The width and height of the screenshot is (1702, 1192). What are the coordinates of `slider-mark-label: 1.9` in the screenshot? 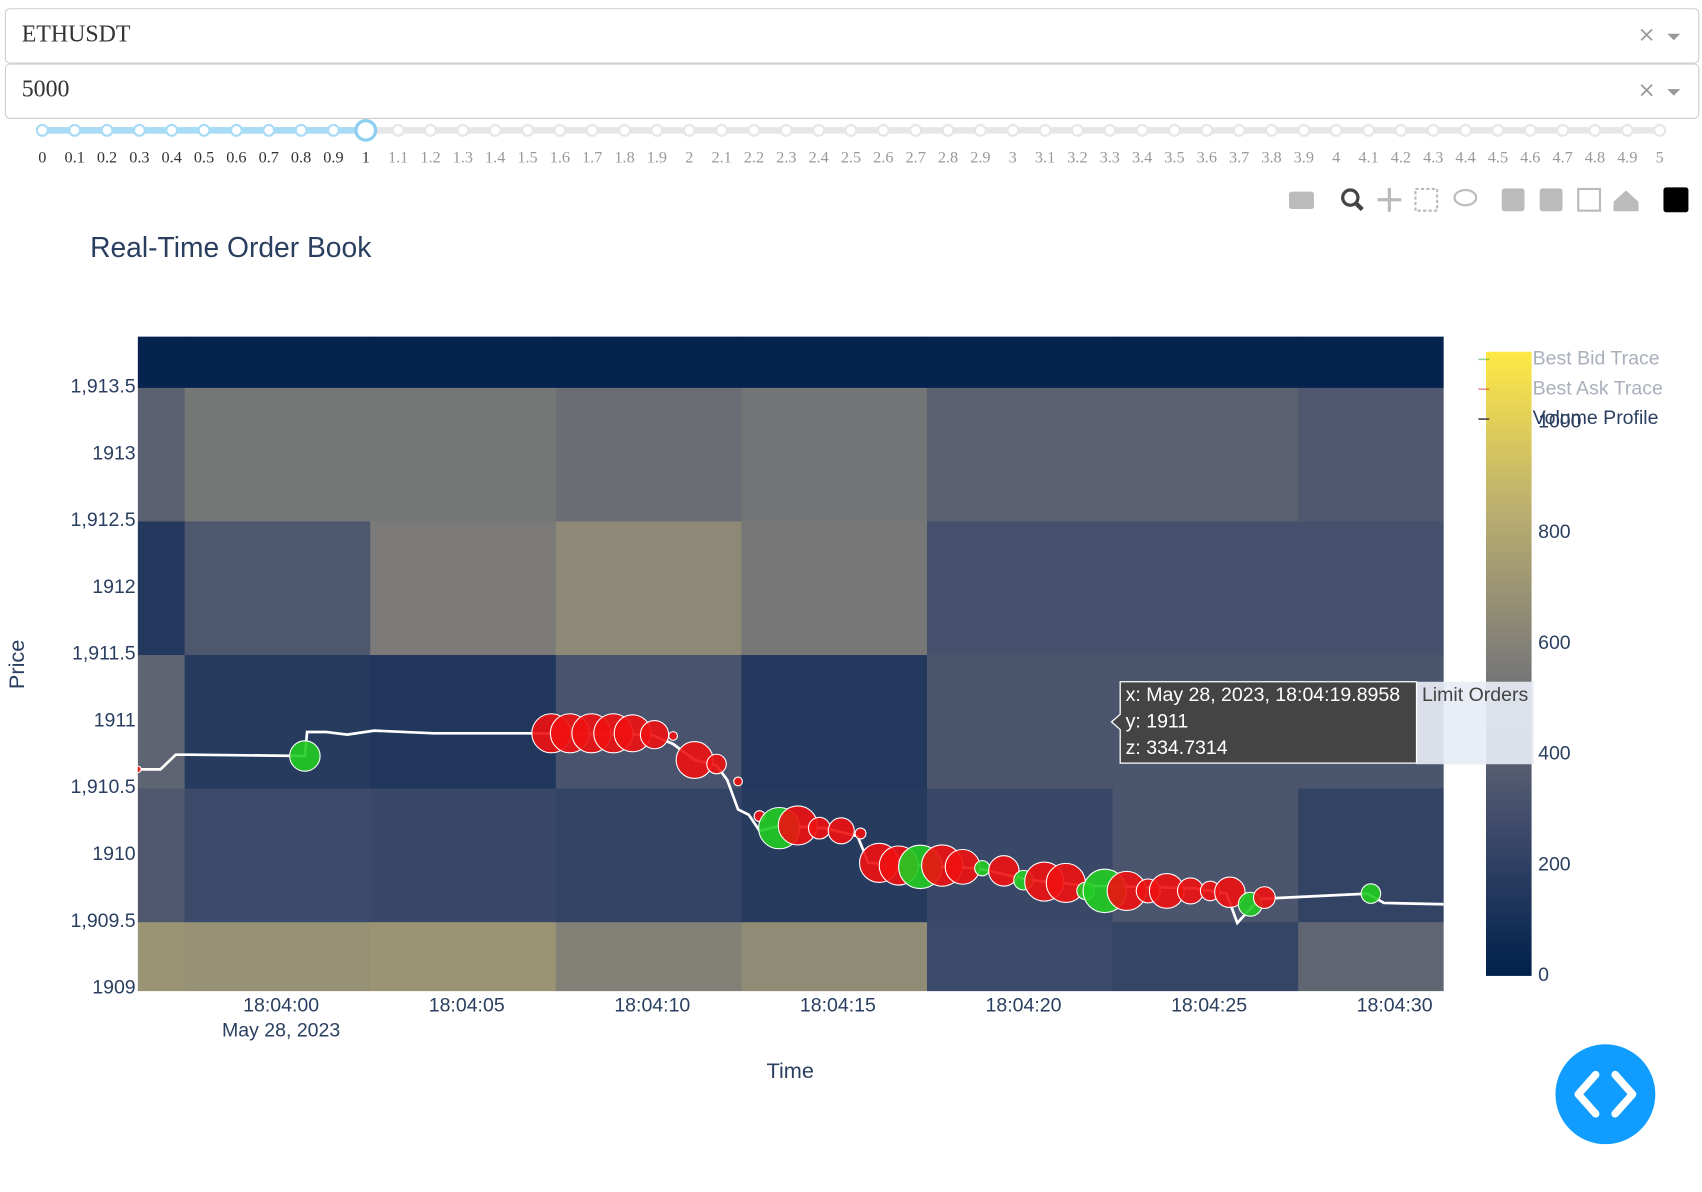 It's located at (657, 156).